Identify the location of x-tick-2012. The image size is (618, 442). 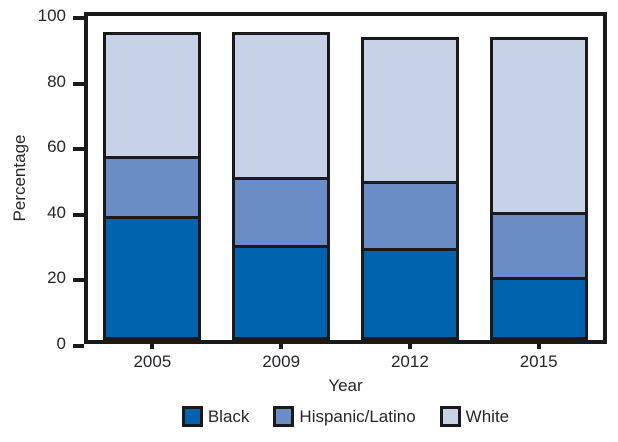
(409, 344).